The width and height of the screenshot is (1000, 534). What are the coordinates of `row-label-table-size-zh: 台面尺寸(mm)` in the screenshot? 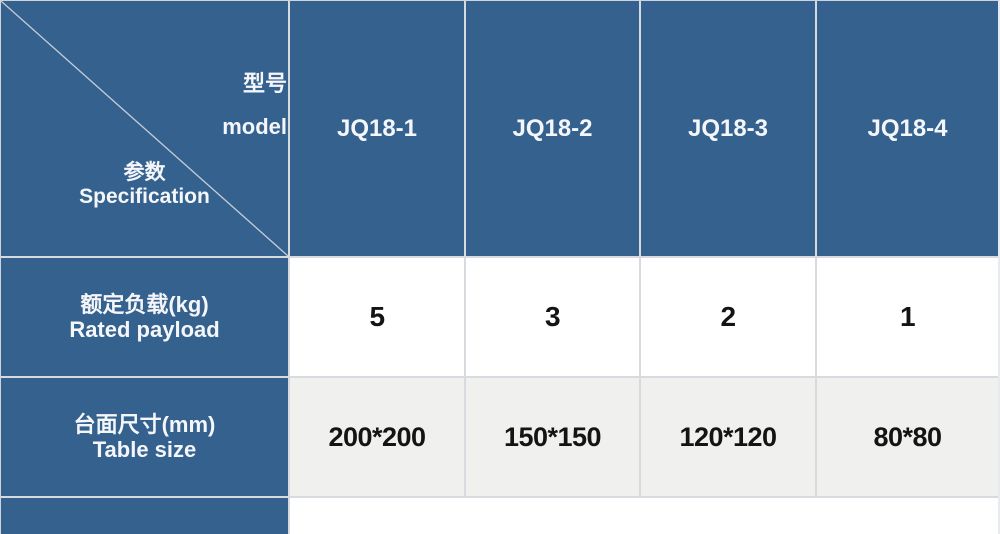 It's located at (144, 424).